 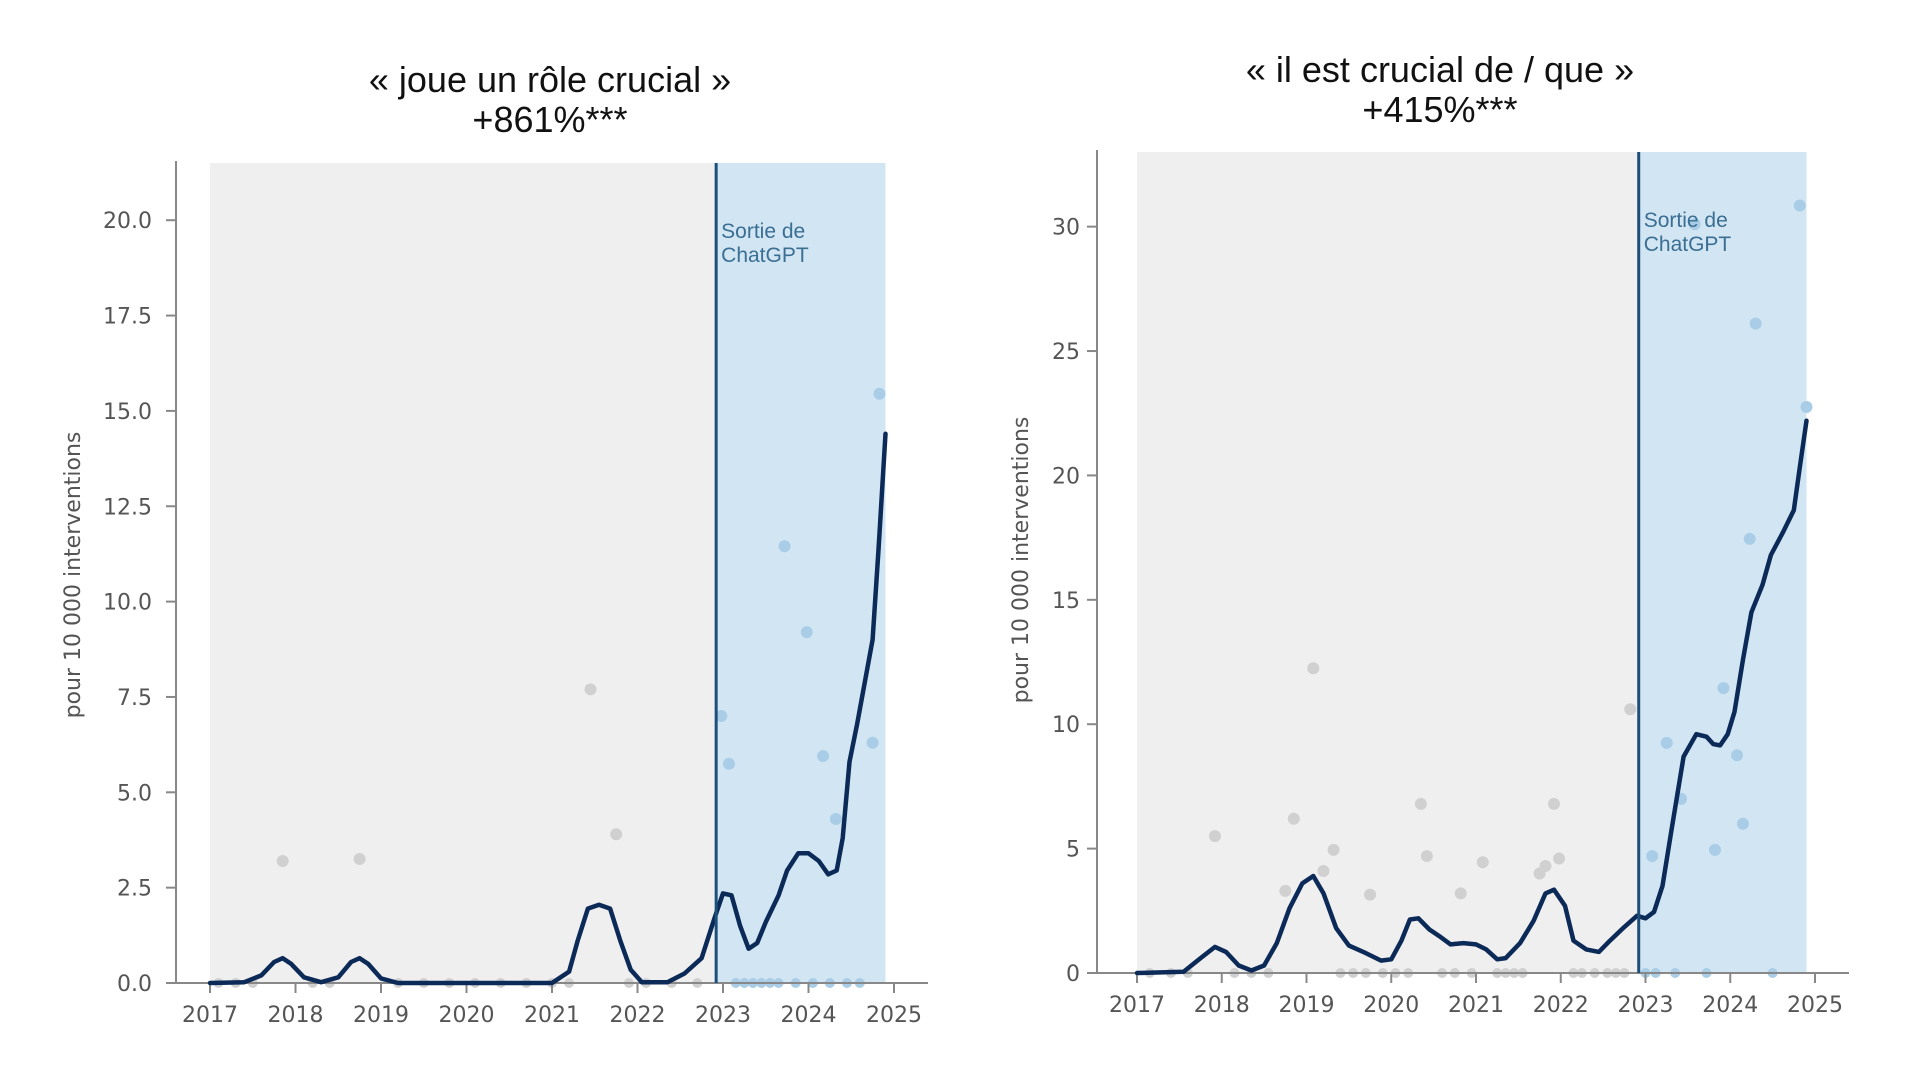 What do you see at coordinates (127, 412) in the screenshot?
I see `y-tick-label: 15.0` at bounding box center [127, 412].